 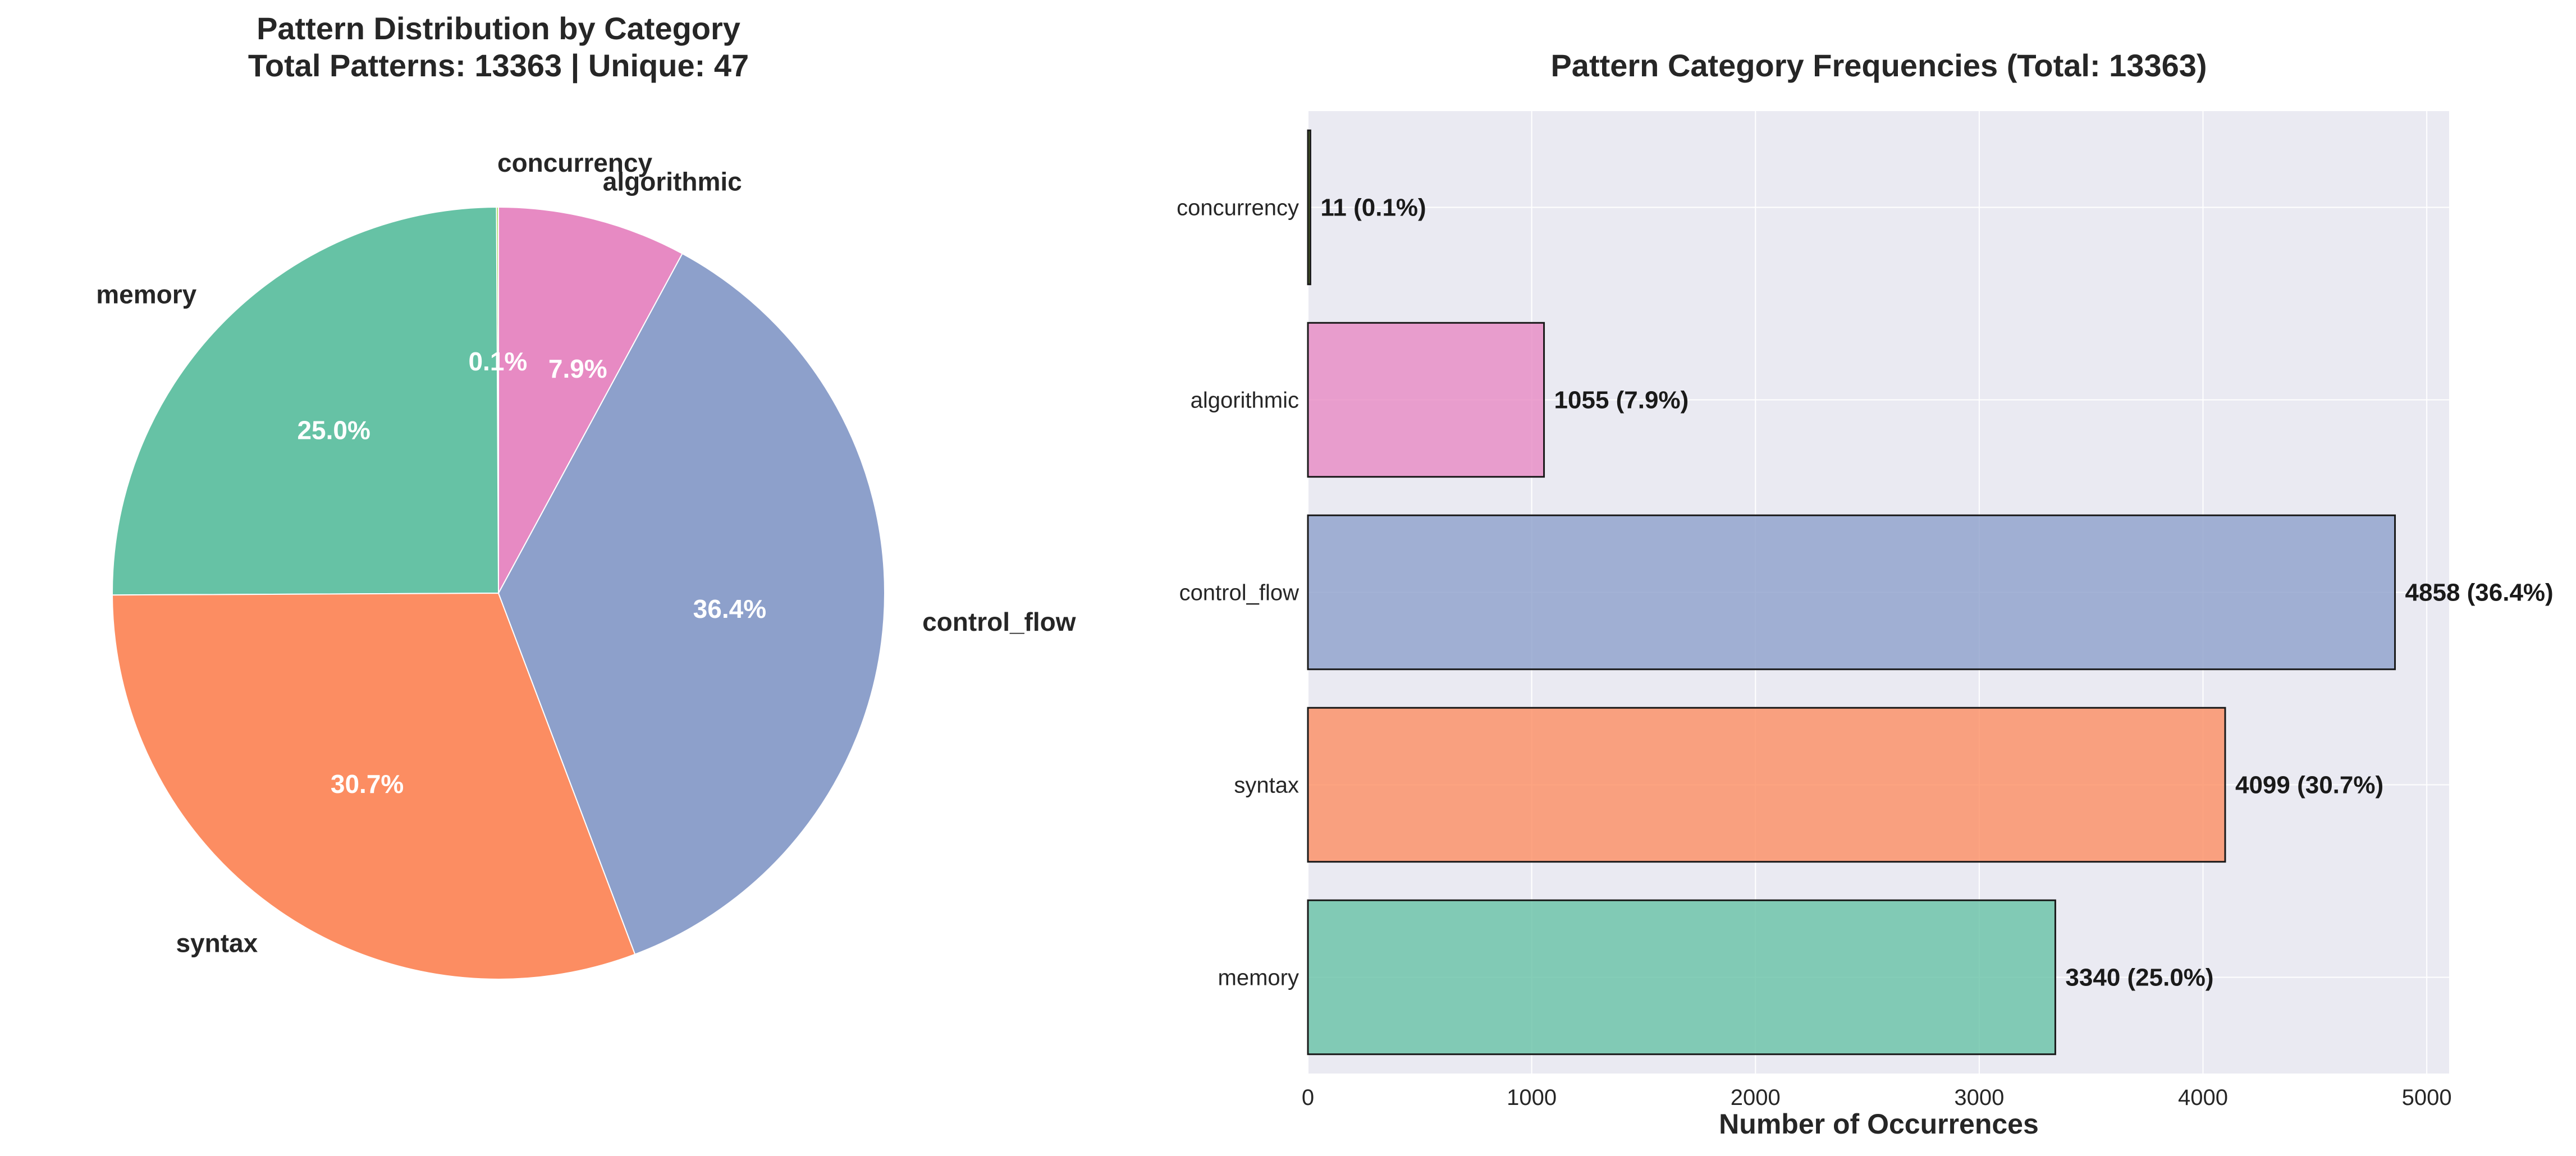 I want to click on pie-slice-algorithmic, so click(x=590, y=400).